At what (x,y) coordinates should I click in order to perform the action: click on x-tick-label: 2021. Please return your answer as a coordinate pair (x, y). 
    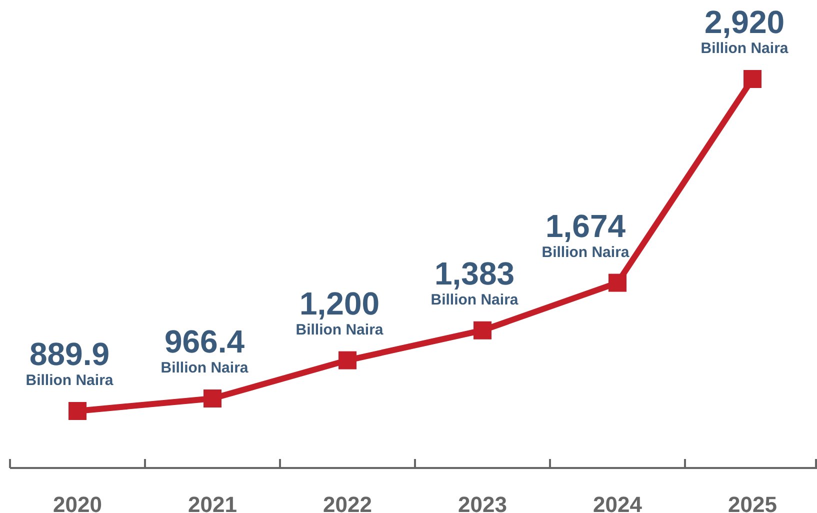
    Looking at the image, I should click on (212, 502).